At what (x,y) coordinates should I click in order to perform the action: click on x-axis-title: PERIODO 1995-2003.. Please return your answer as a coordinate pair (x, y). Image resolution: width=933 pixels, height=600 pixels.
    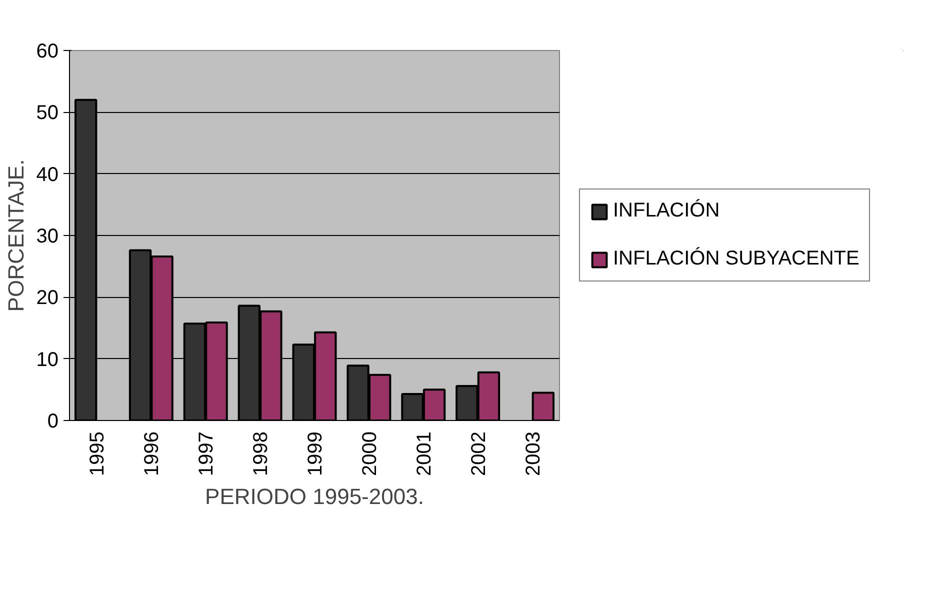
    Looking at the image, I should click on (314, 496).